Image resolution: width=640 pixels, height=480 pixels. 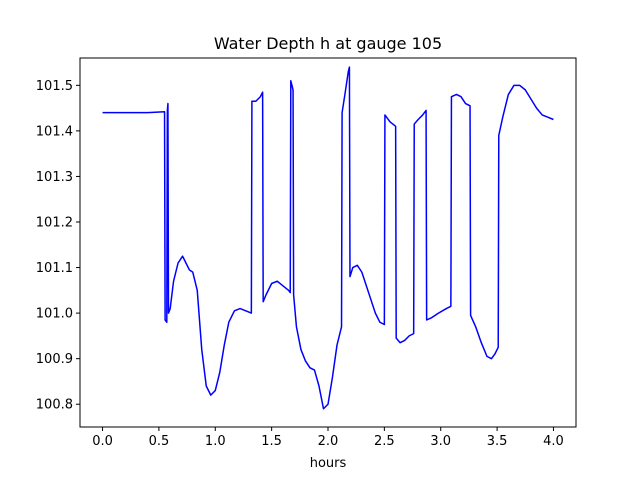 What do you see at coordinates (54, 177) in the screenshot?
I see `y-tick-label: 101.3` at bounding box center [54, 177].